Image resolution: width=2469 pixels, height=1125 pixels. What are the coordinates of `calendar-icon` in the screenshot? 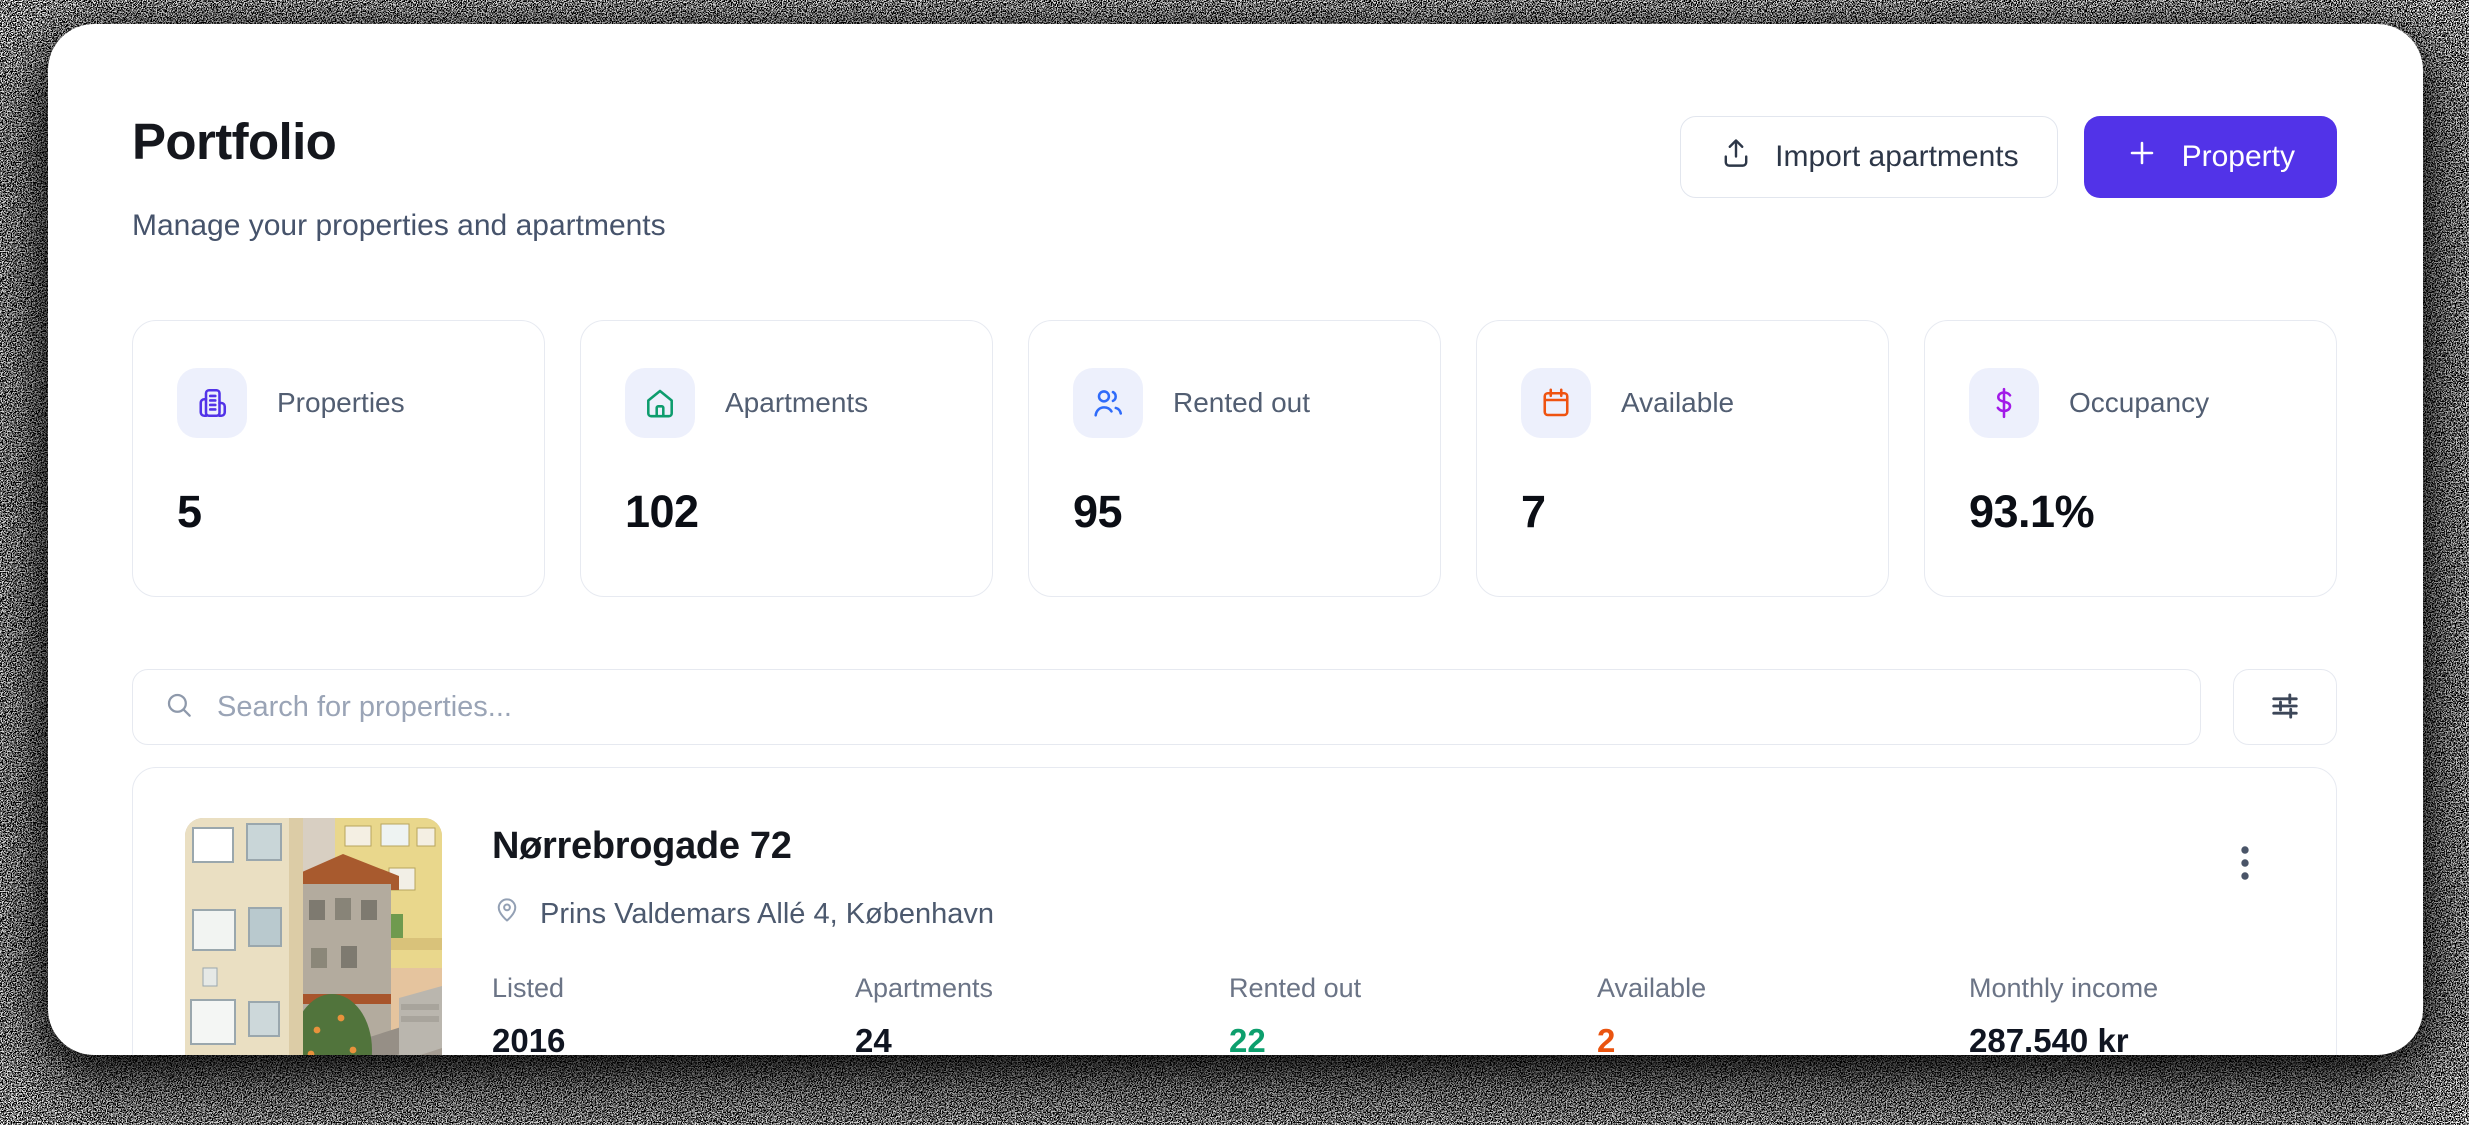 It's located at (1556, 403).